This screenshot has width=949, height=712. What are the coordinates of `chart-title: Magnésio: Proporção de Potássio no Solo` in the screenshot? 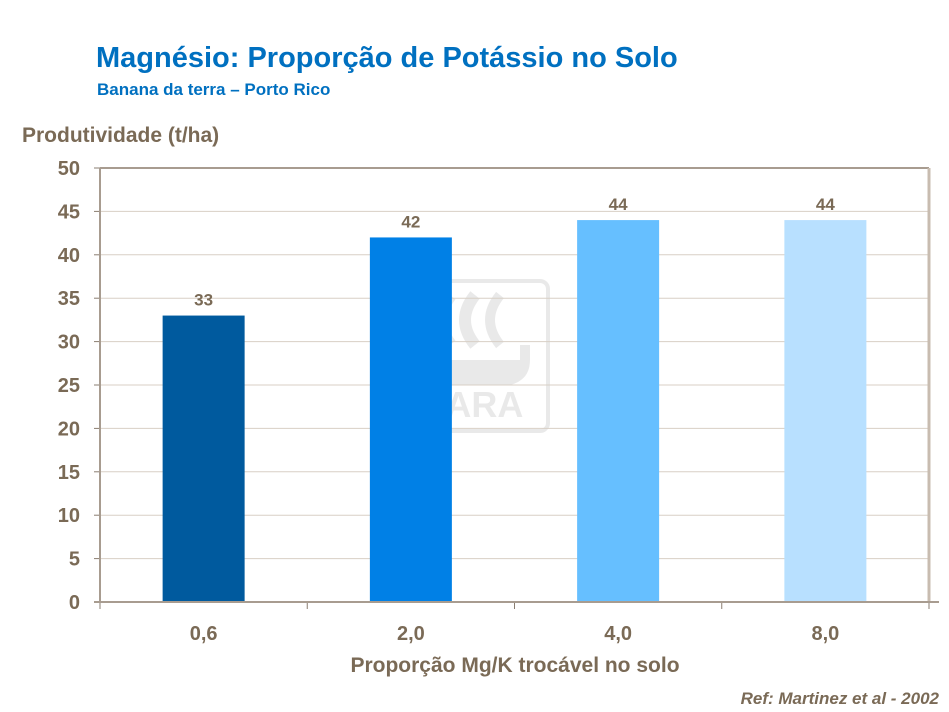 It's located at (387, 58).